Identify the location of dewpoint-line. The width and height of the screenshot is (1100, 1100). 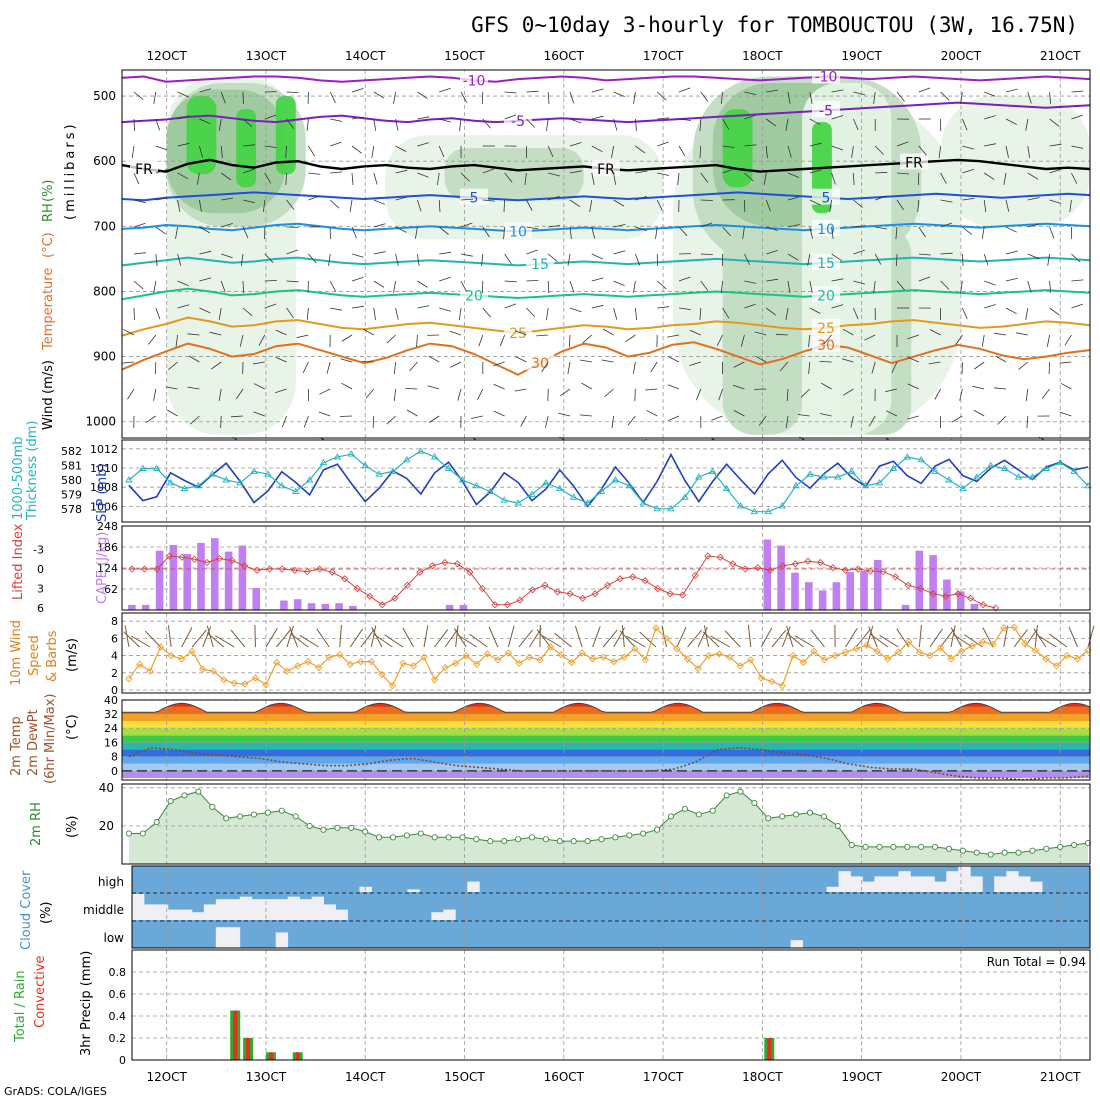
(608, 763).